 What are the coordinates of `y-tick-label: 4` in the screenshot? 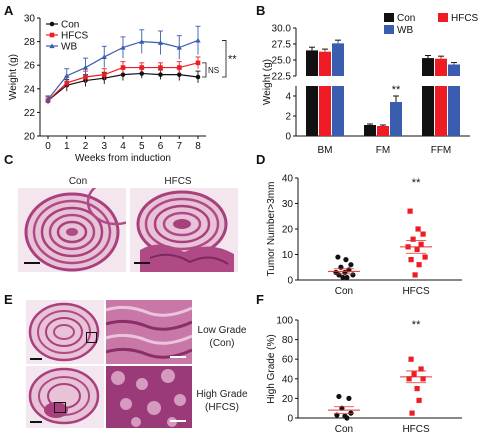 It's located at (288, 97).